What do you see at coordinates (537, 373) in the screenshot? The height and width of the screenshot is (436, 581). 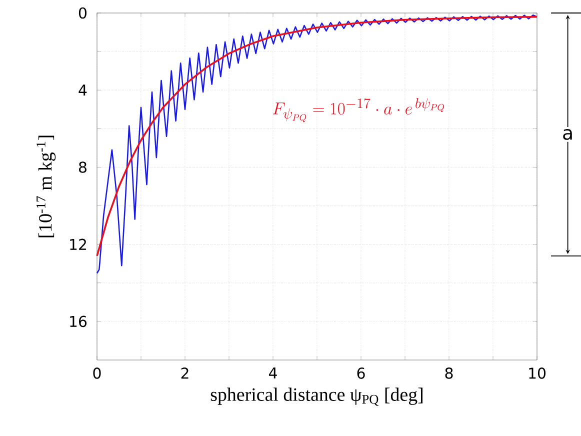 I see `x-tick-label: 10` at bounding box center [537, 373].